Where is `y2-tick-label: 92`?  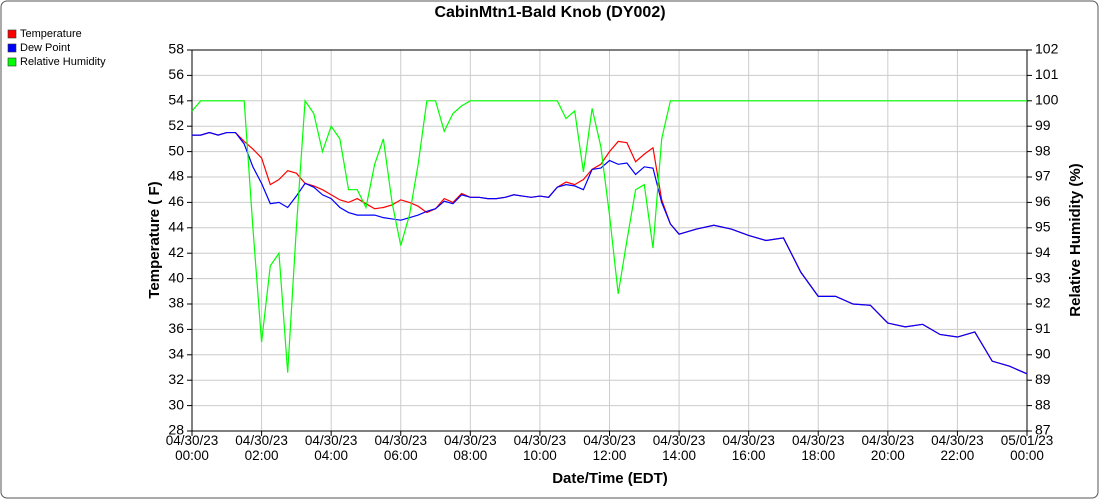 y2-tick-label: 92 is located at coordinates (1043, 303).